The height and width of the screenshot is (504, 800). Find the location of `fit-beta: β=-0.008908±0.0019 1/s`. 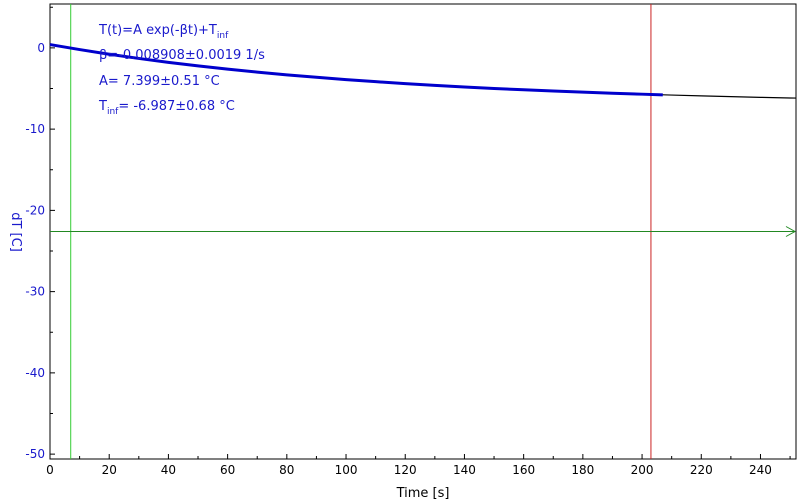

fit-beta: β=-0.008908±0.0019 1/s is located at coordinates (182, 55).